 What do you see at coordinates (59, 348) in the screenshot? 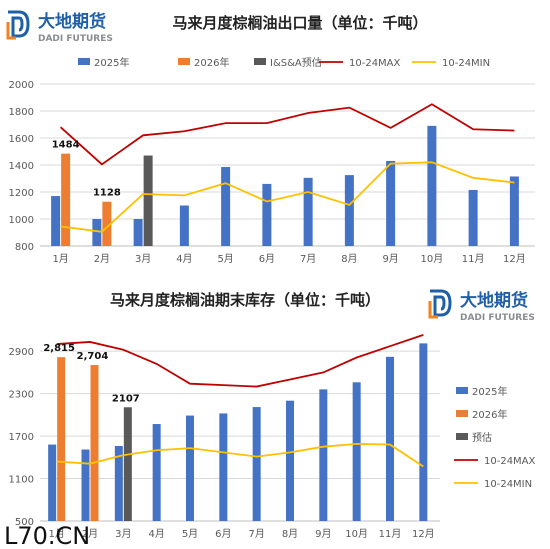
I see `data-label: 2,815` at bounding box center [59, 348].